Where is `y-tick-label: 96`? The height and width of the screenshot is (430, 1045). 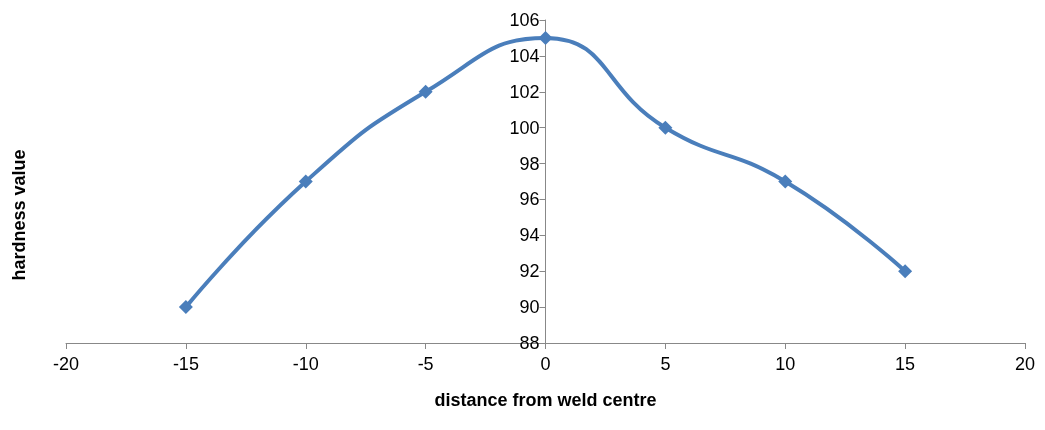
y-tick-label: 96 is located at coordinates (529, 199).